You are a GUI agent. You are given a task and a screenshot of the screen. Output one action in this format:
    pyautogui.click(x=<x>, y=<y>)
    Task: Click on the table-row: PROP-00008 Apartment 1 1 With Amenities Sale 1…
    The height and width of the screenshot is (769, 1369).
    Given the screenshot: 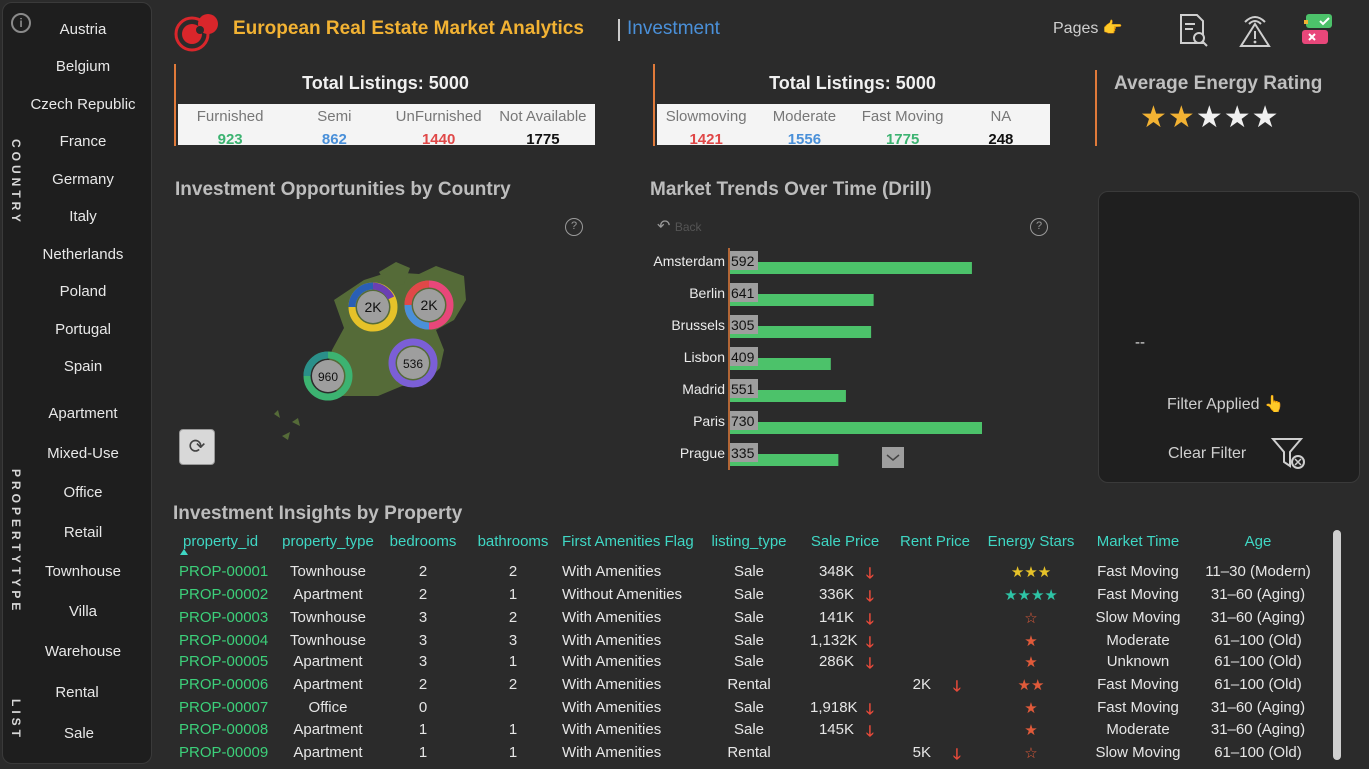 What is the action you would take?
    pyautogui.click(x=750, y=732)
    